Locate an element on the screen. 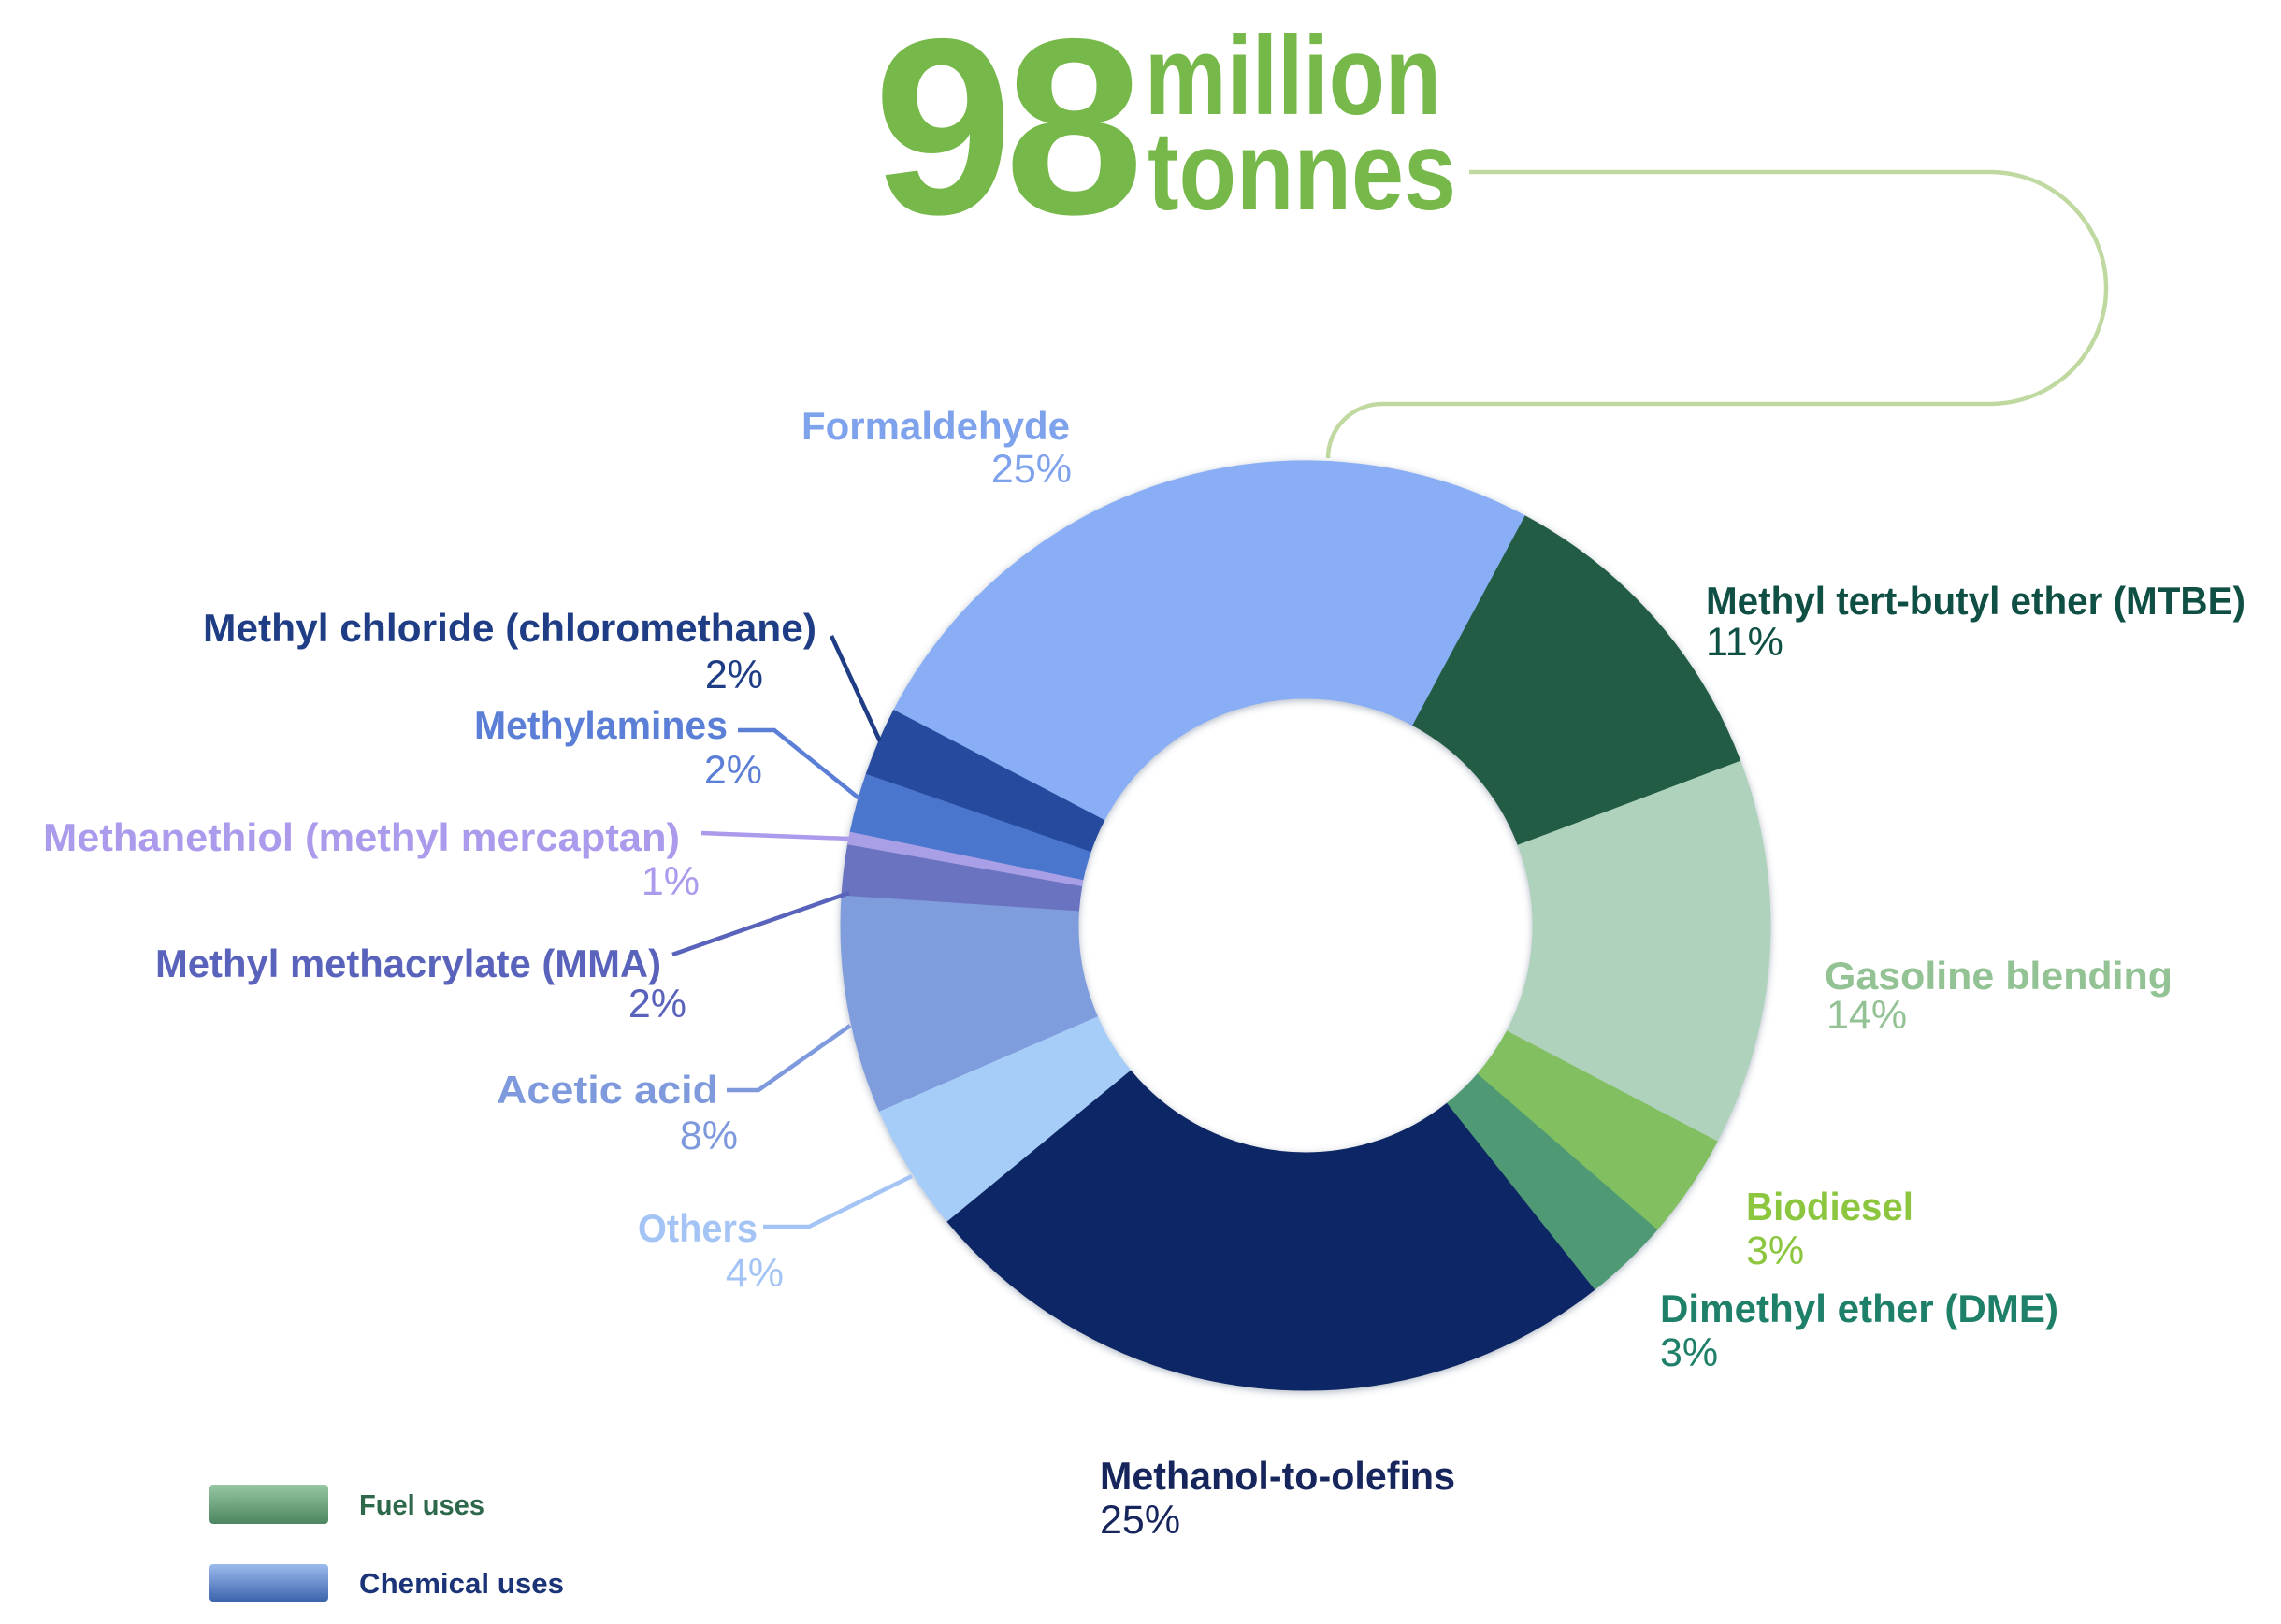  svg-text: tonnes is located at coordinates (1302, 171).